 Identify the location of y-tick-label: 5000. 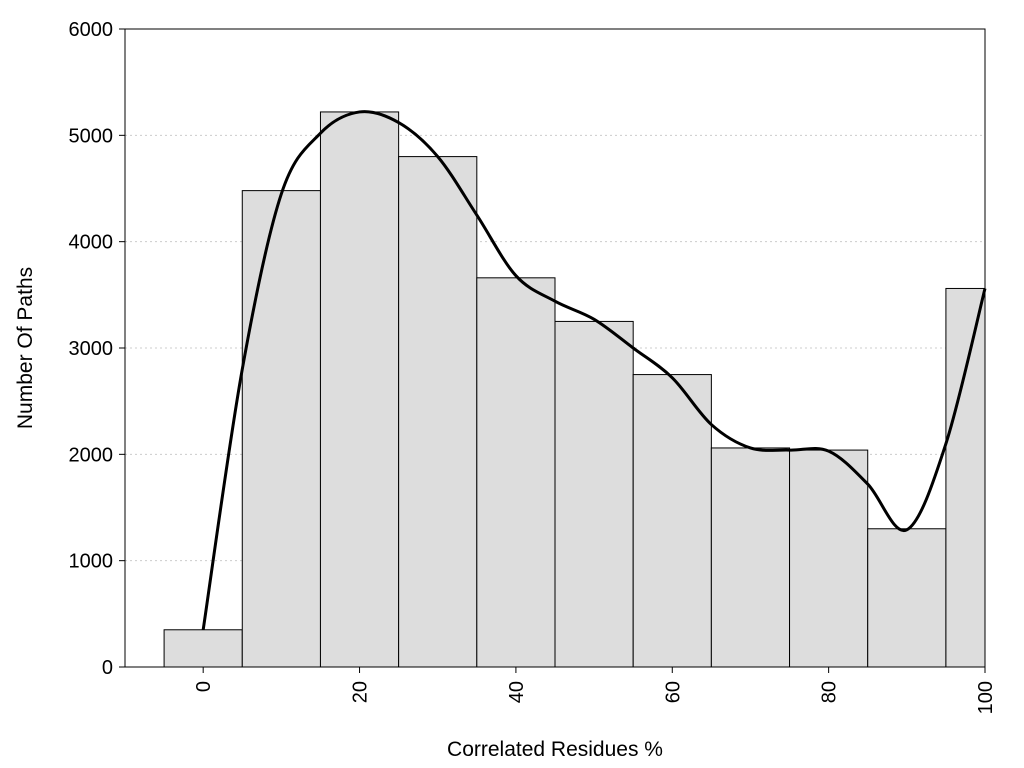
(91, 136).